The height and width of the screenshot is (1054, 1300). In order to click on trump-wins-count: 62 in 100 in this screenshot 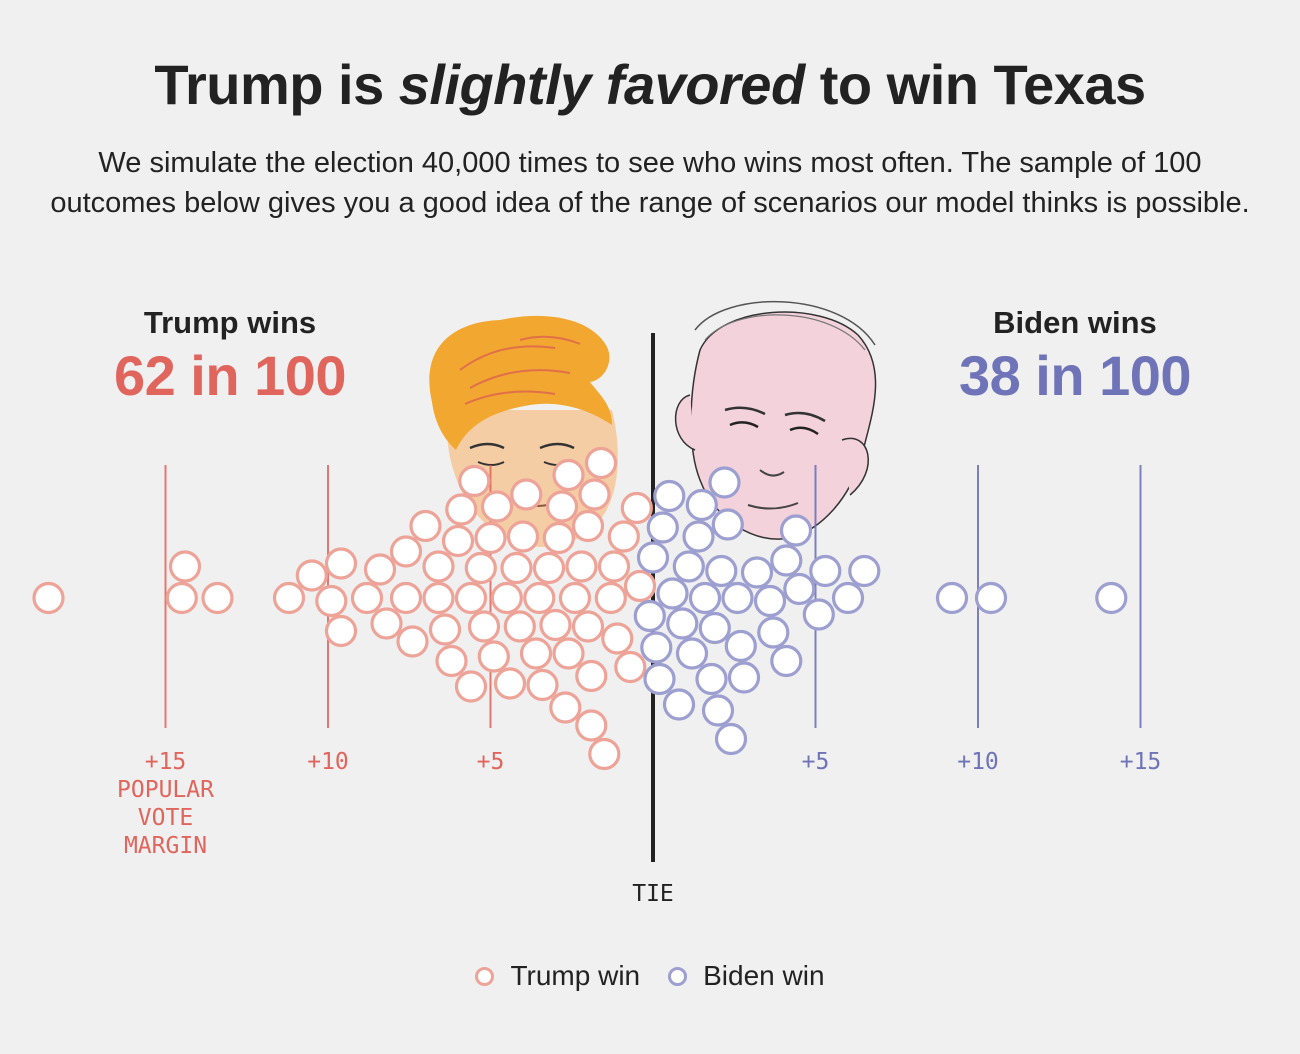, I will do `click(230, 375)`.